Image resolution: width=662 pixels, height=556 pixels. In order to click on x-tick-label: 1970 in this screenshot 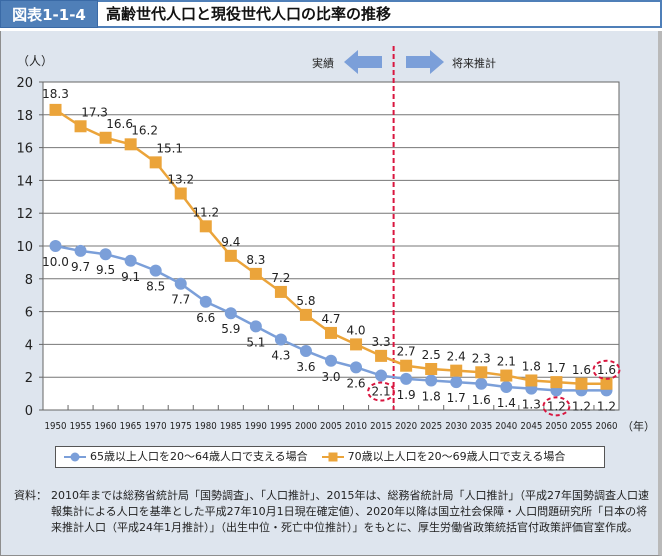, I will do `click(156, 426)`.